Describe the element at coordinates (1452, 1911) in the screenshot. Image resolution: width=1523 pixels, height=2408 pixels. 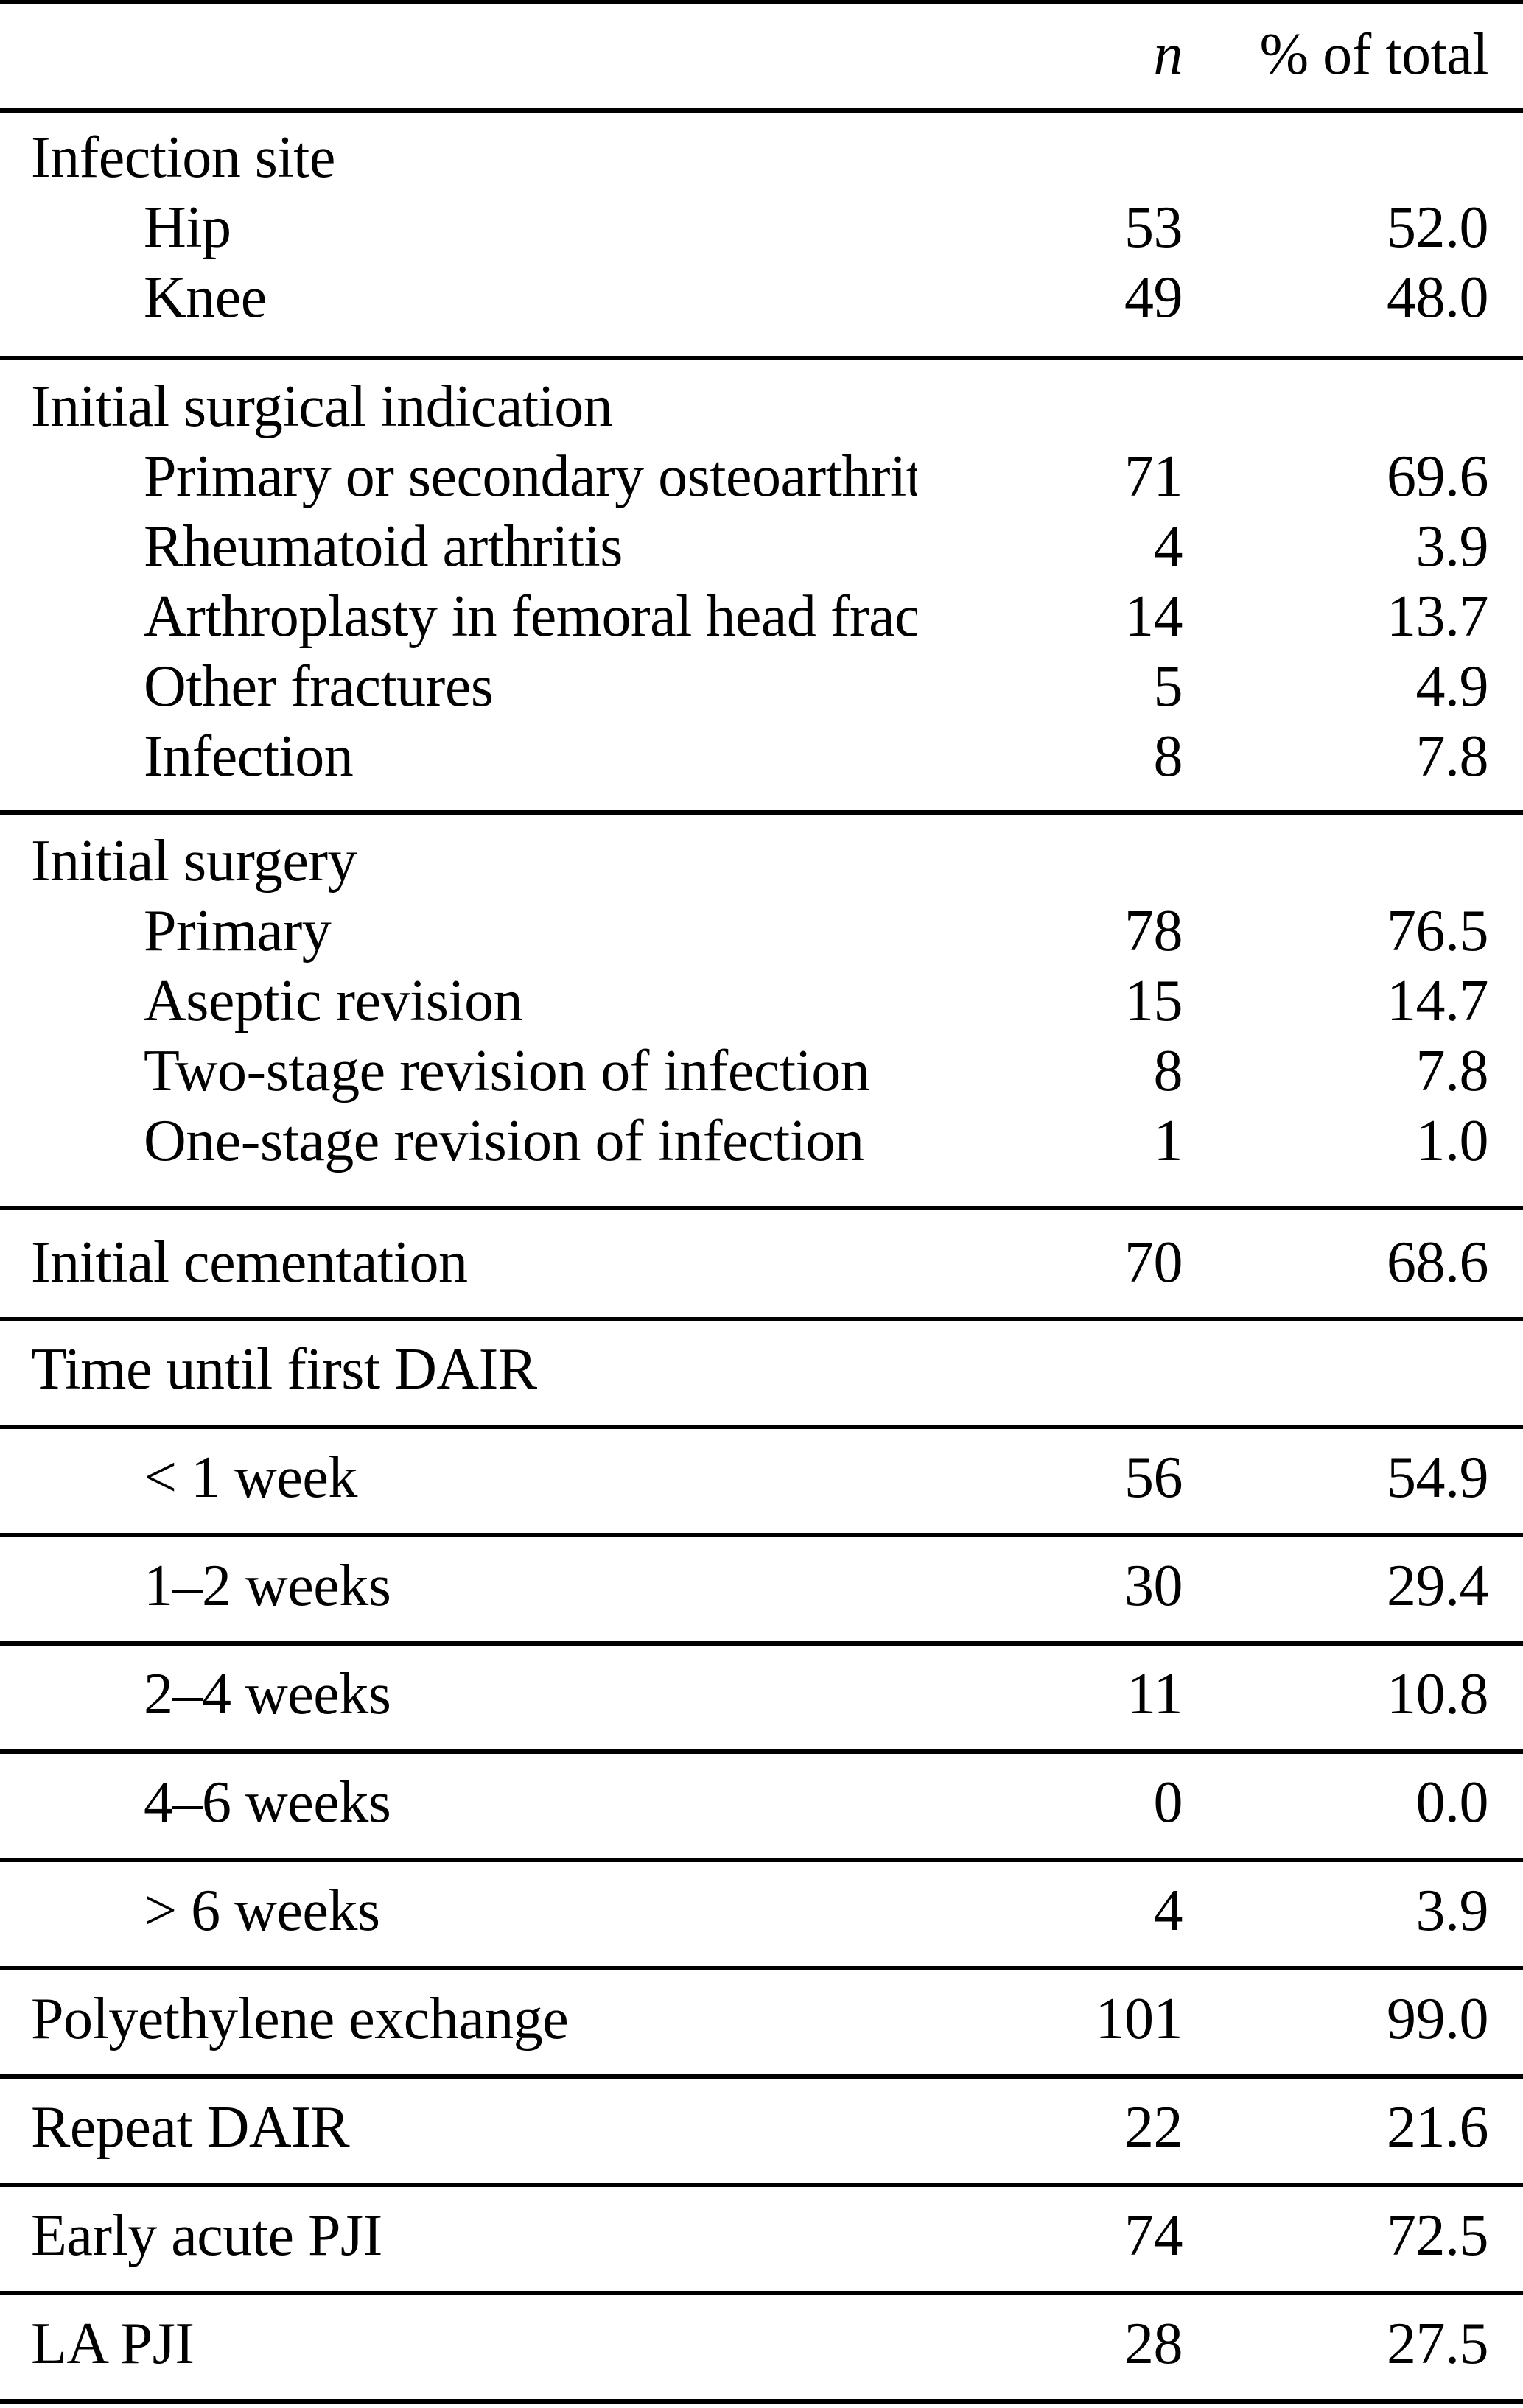
I see `cell-pct: 3.9` at that location.